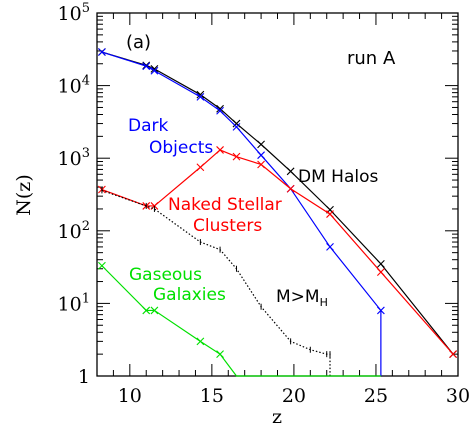  I want to click on x-tick-label: 30, so click(458, 396).